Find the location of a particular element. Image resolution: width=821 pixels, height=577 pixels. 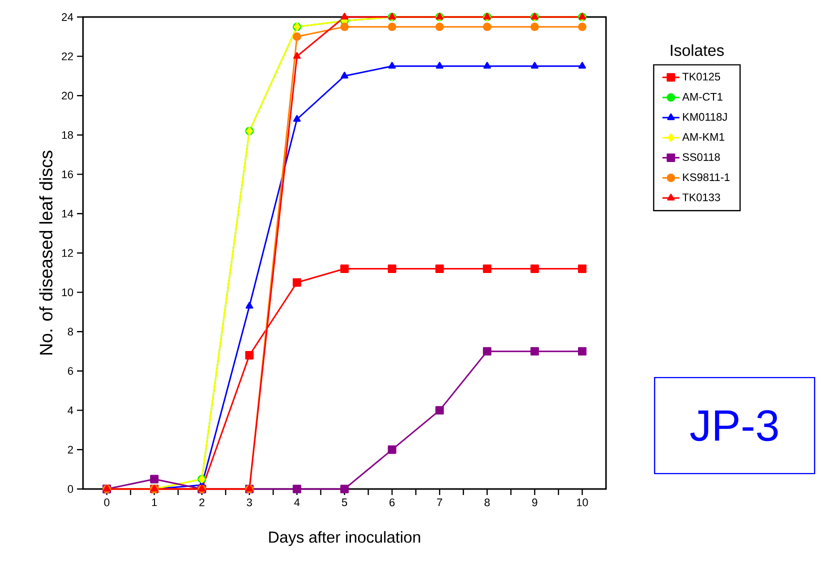

x-tick-label: 6 is located at coordinates (392, 502).